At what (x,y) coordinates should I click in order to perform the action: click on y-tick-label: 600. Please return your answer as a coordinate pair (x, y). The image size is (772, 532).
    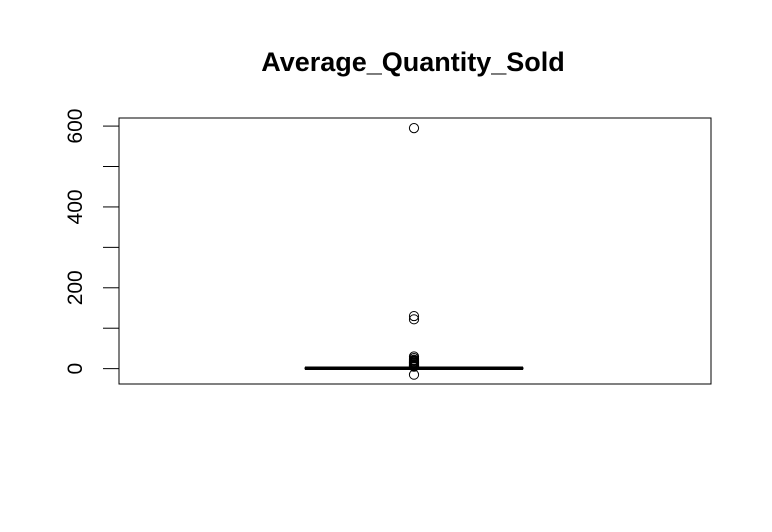
    Looking at the image, I should click on (75, 126).